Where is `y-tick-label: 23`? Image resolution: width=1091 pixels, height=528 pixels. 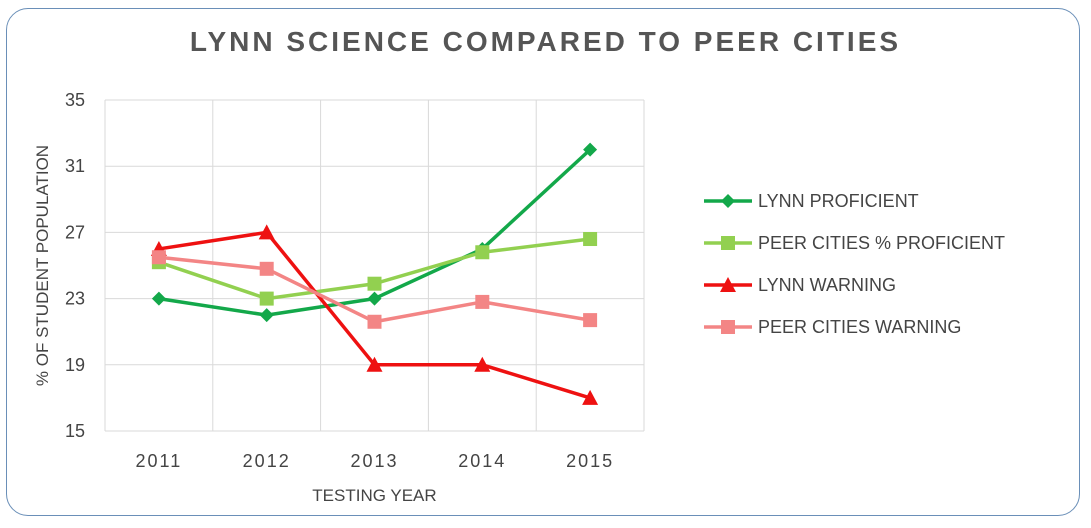
y-tick-label: 23 is located at coordinates (75, 299).